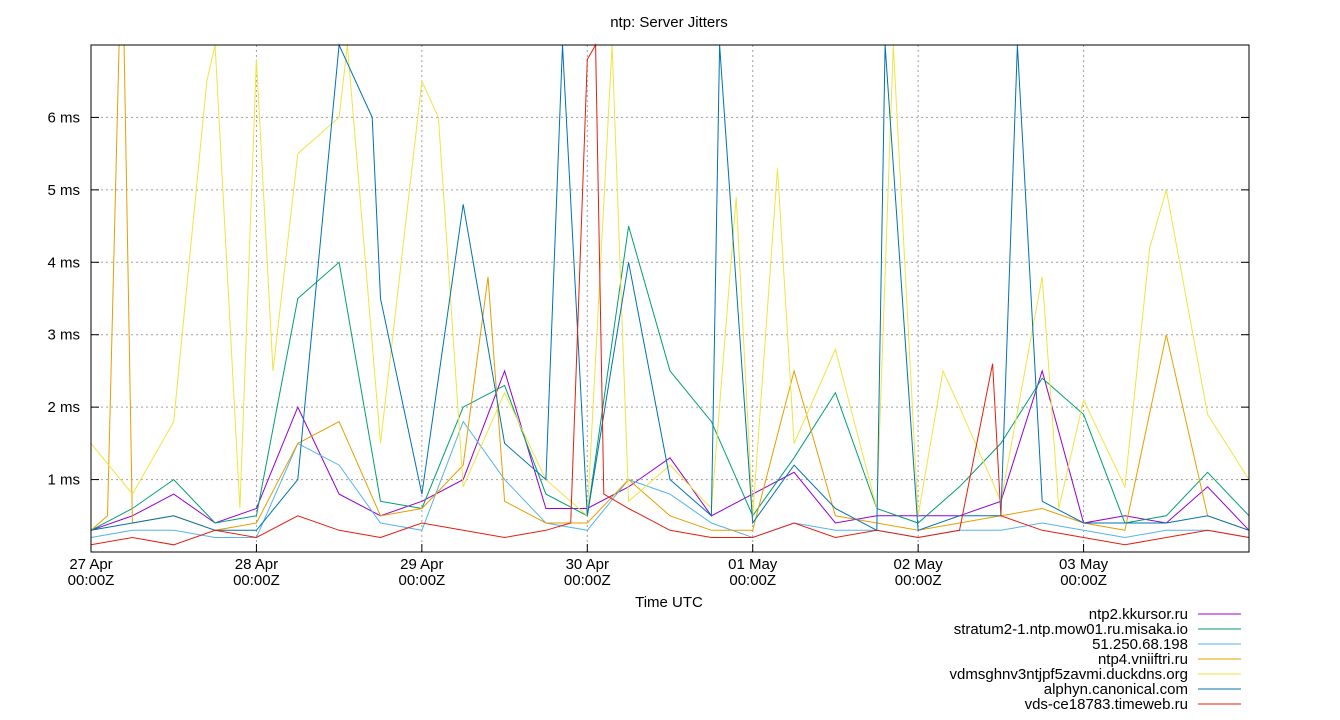 The width and height of the screenshot is (1340, 720). What do you see at coordinates (1140, 644) in the screenshot?
I see `legend-label: 51.250.68.198` at bounding box center [1140, 644].